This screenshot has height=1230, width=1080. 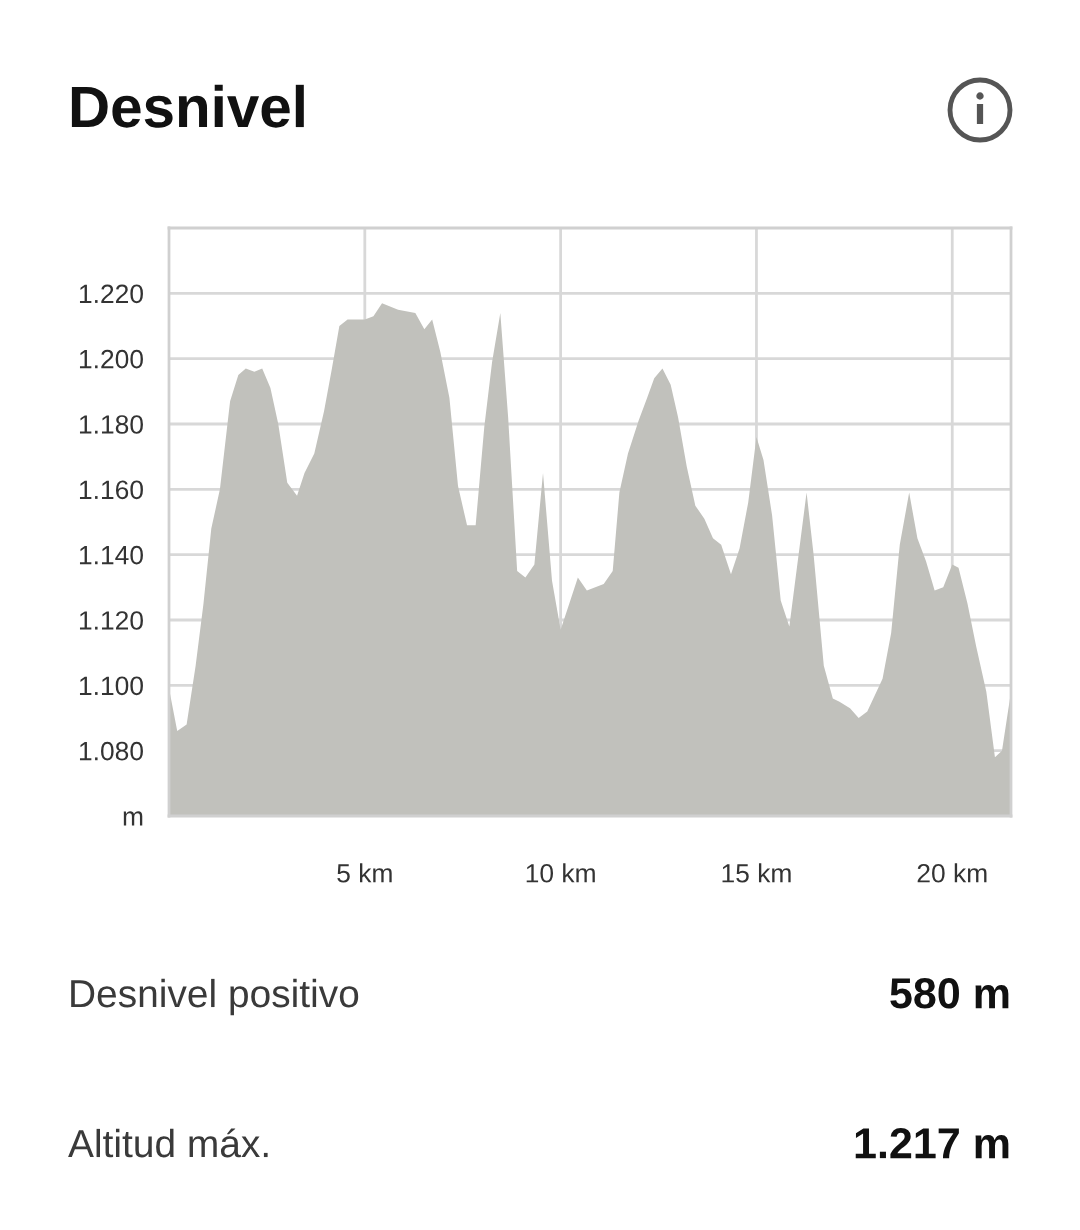 I want to click on text: 1.217 m, so click(x=932, y=1143).